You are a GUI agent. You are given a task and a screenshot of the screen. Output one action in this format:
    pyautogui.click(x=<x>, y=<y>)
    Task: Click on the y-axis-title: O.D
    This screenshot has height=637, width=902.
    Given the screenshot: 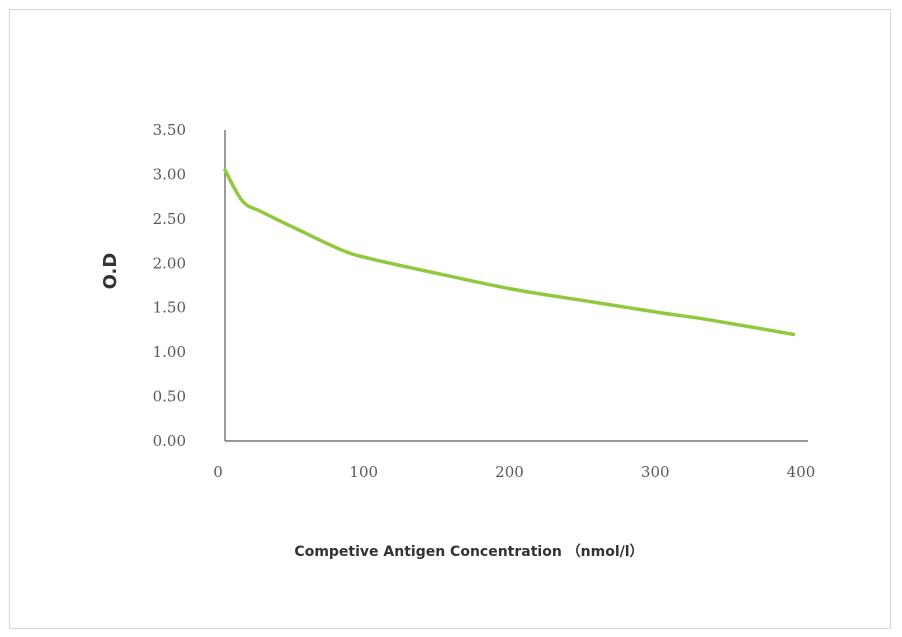 What is the action you would take?
    pyautogui.click(x=110, y=271)
    